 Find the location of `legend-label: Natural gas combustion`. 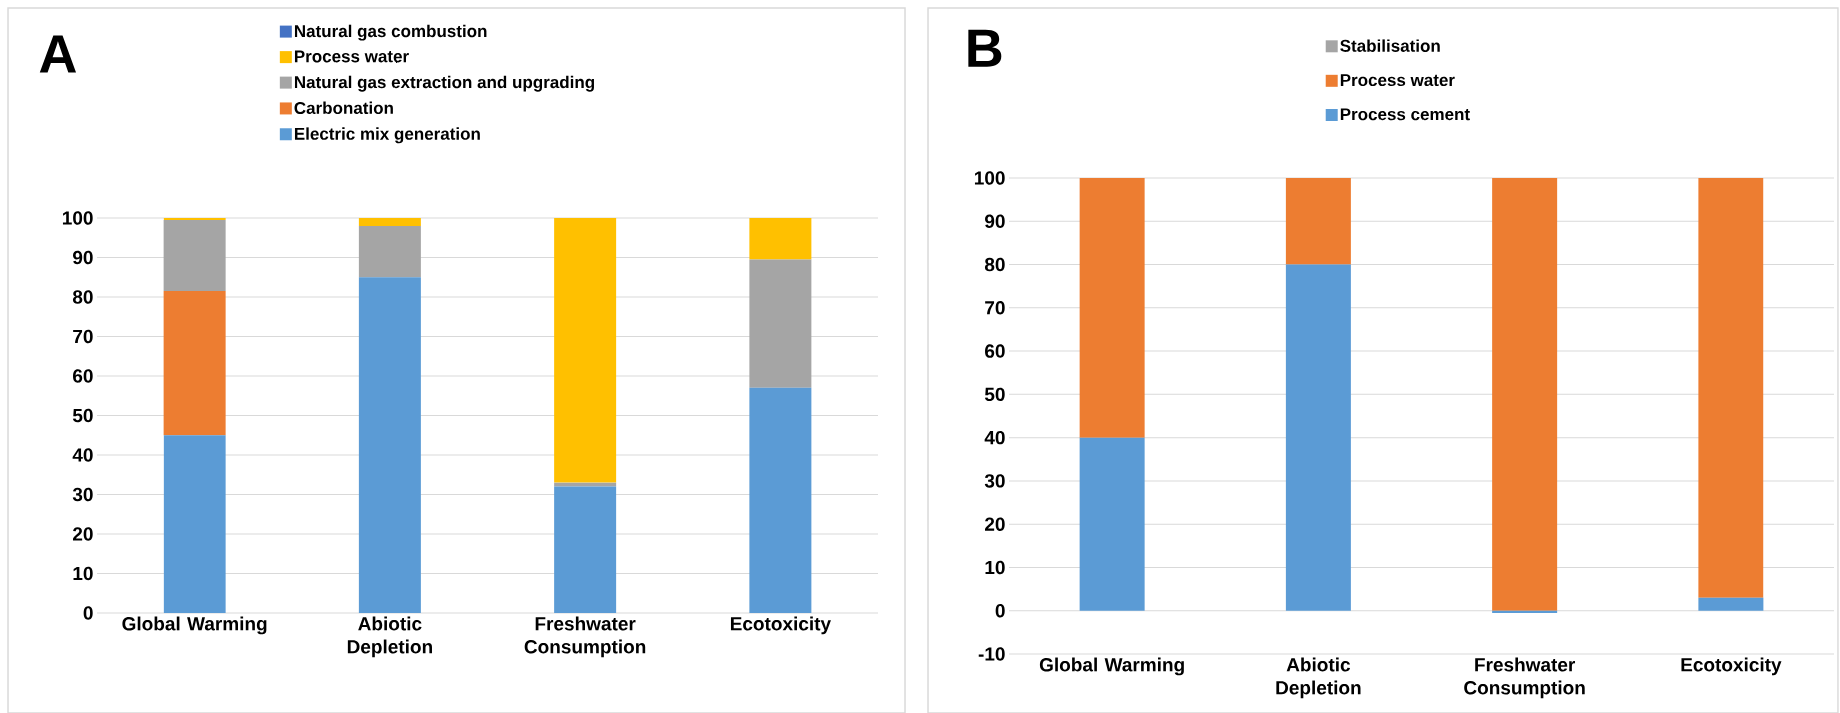

legend-label: Natural gas combustion is located at coordinates (390, 32).